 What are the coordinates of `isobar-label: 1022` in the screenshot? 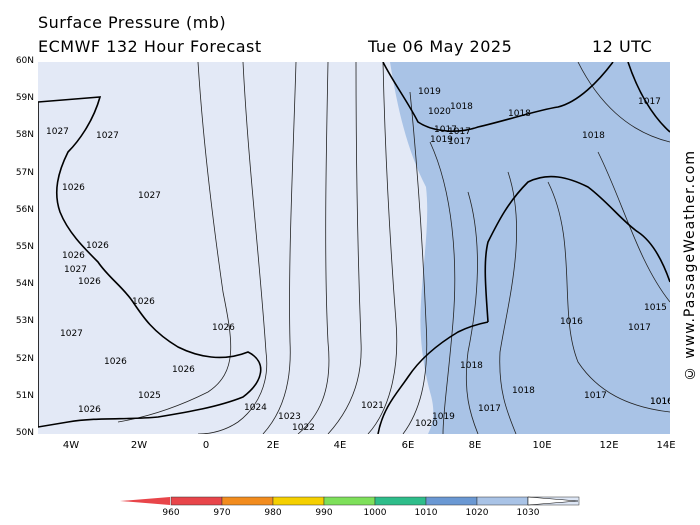 It's located at (303, 428).